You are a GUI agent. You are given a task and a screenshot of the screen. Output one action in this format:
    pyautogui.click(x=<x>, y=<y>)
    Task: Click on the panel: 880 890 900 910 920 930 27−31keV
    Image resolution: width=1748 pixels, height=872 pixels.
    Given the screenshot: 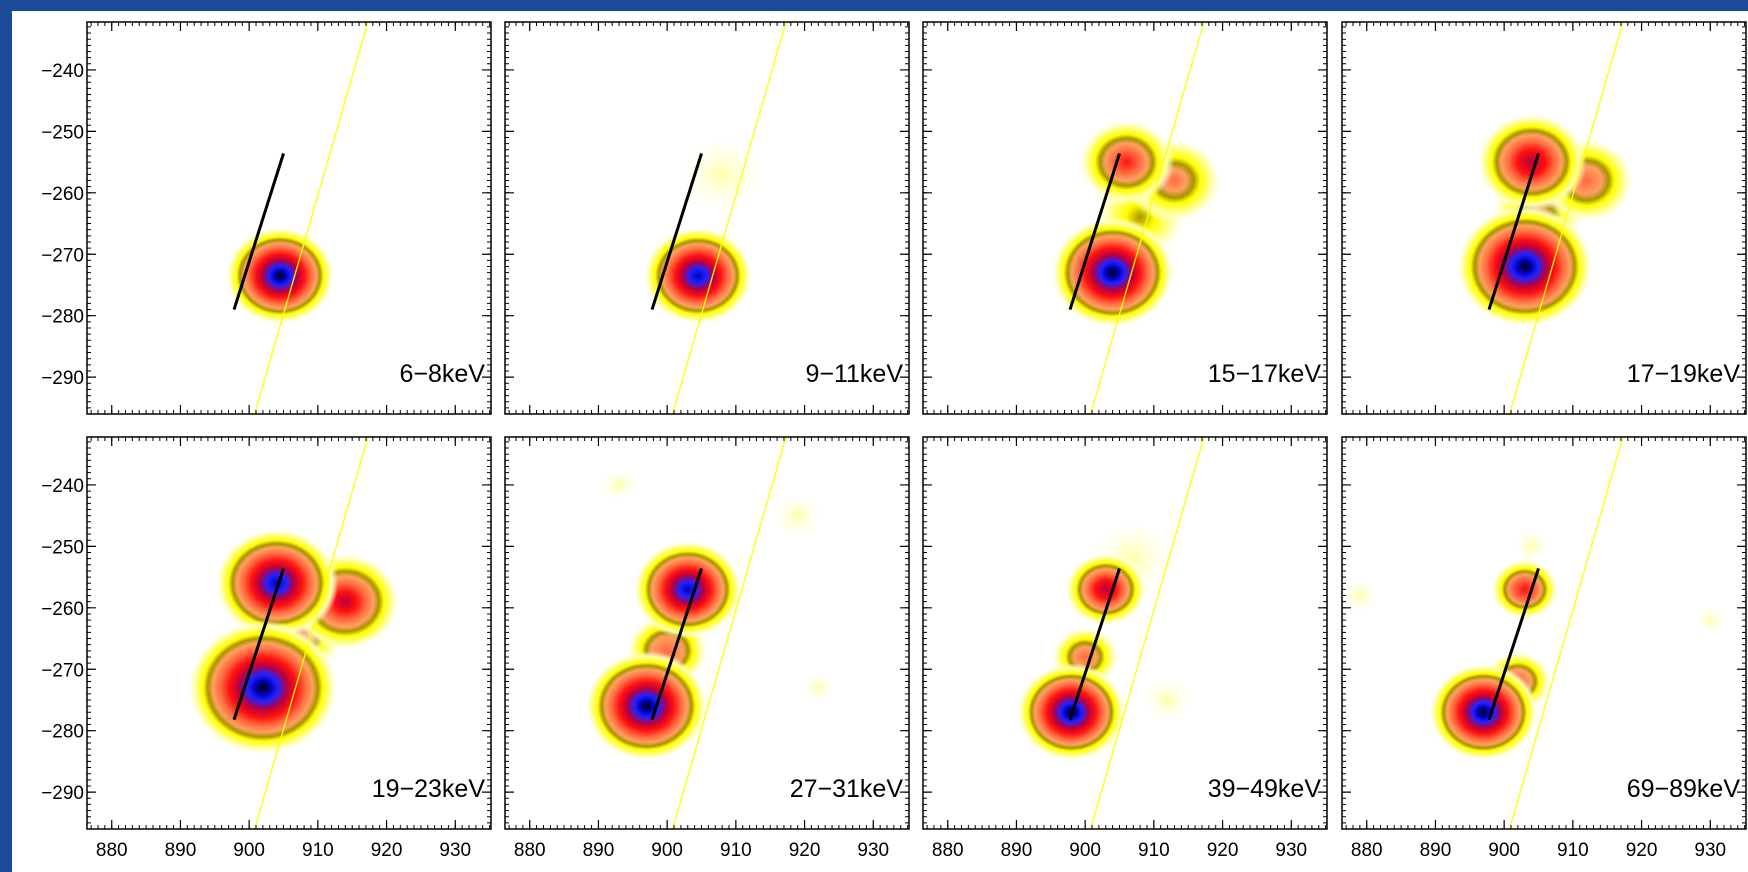 What is the action you would take?
    pyautogui.click(x=707, y=648)
    